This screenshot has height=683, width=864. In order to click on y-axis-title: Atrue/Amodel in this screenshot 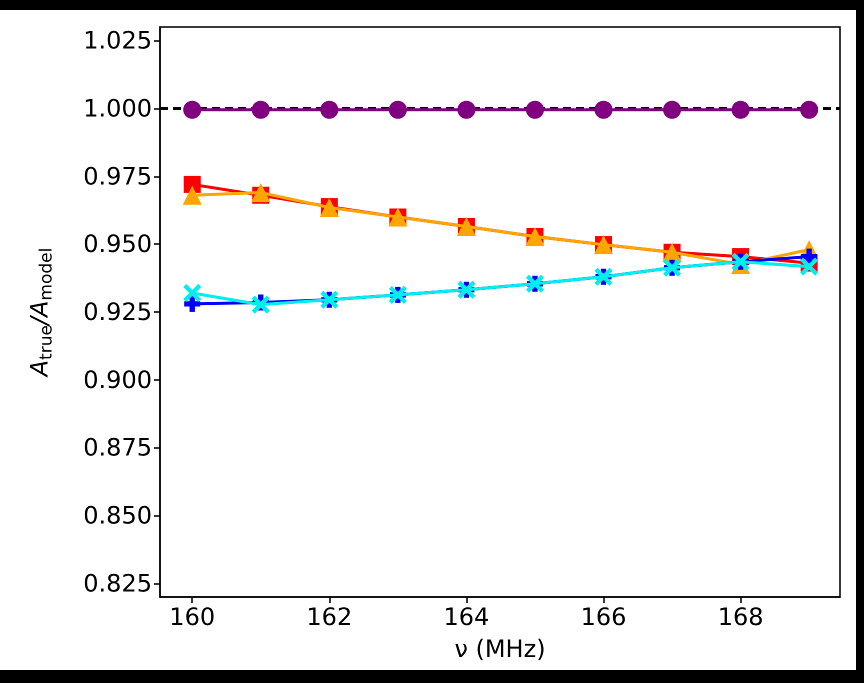, I will do `click(41, 313)`.